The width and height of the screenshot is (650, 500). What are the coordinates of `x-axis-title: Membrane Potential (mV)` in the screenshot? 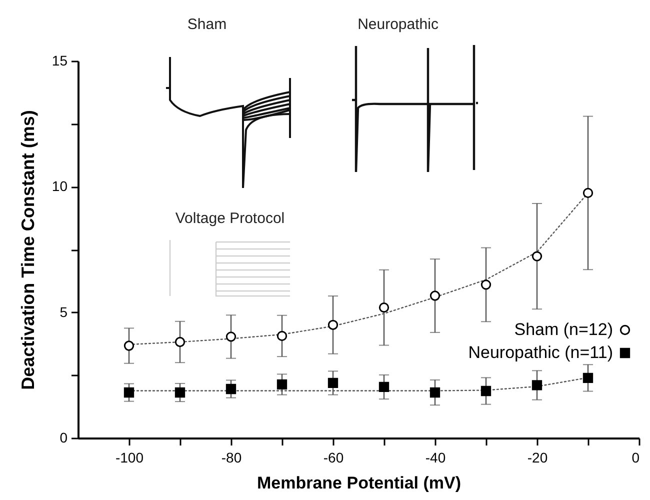 It's located at (359, 483).